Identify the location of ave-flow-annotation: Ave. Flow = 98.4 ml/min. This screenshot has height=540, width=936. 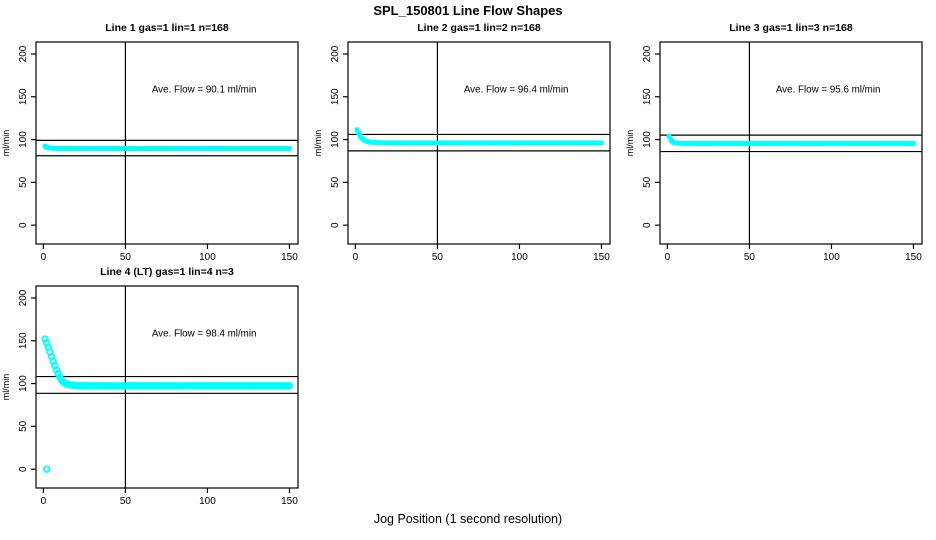
(204, 334).